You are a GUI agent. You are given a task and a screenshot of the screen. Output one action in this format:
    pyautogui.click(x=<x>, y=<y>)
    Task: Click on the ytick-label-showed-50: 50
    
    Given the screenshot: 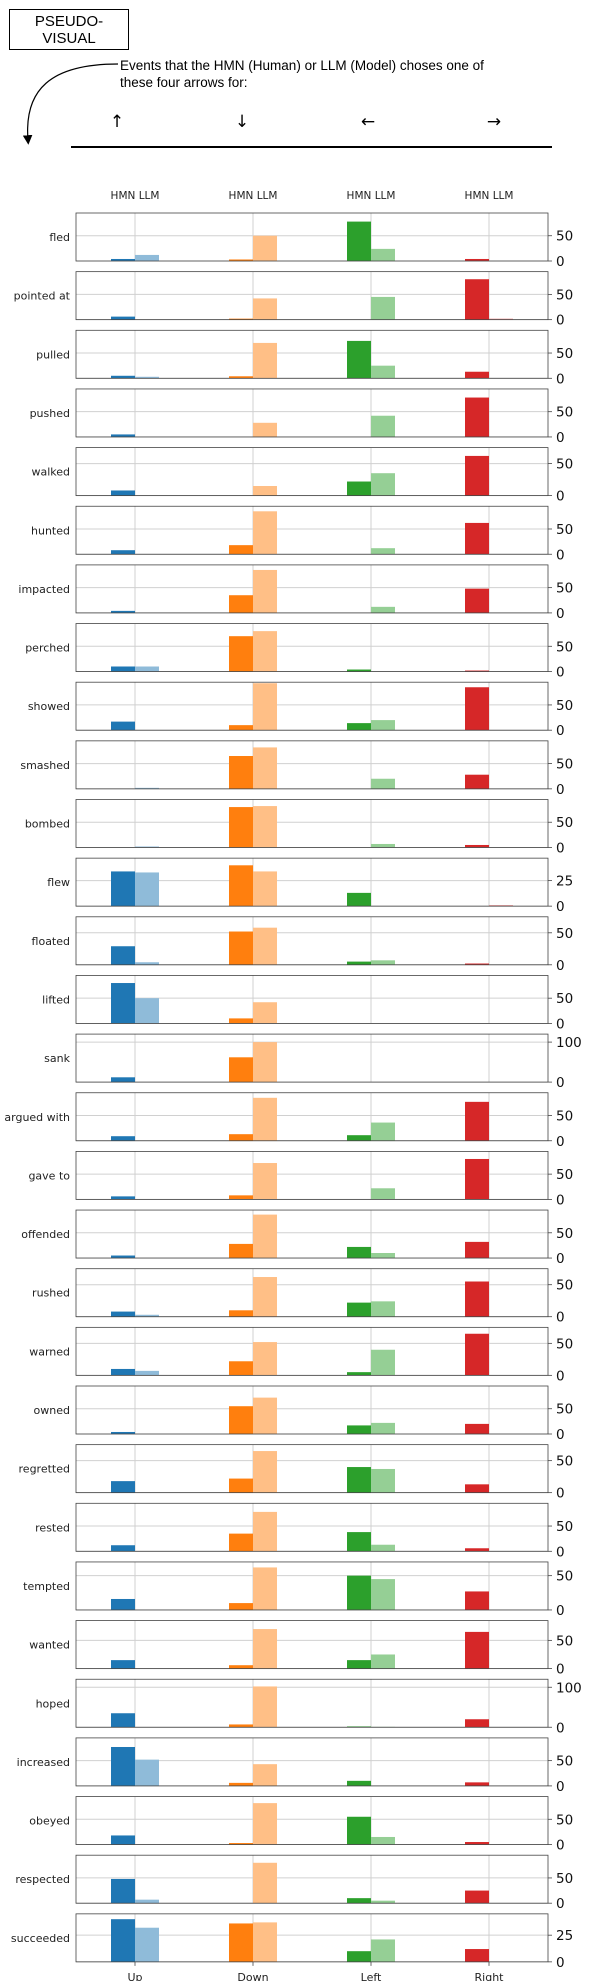 What is the action you would take?
    pyautogui.click(x=564, y=706)
    